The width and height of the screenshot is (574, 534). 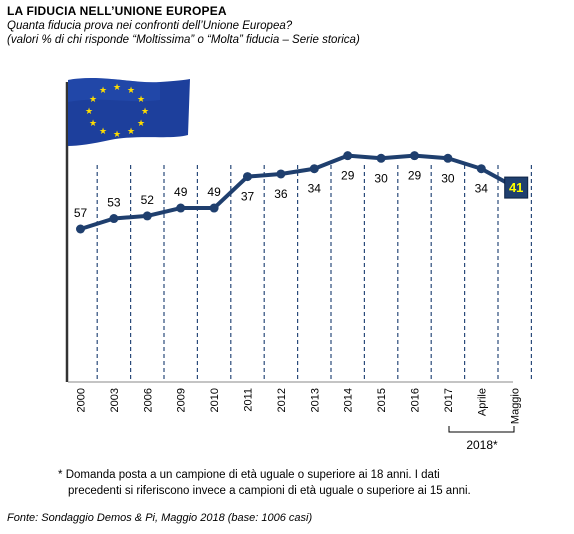 I want to click on x-tick-label: 2010, so click(x=215, y=400).